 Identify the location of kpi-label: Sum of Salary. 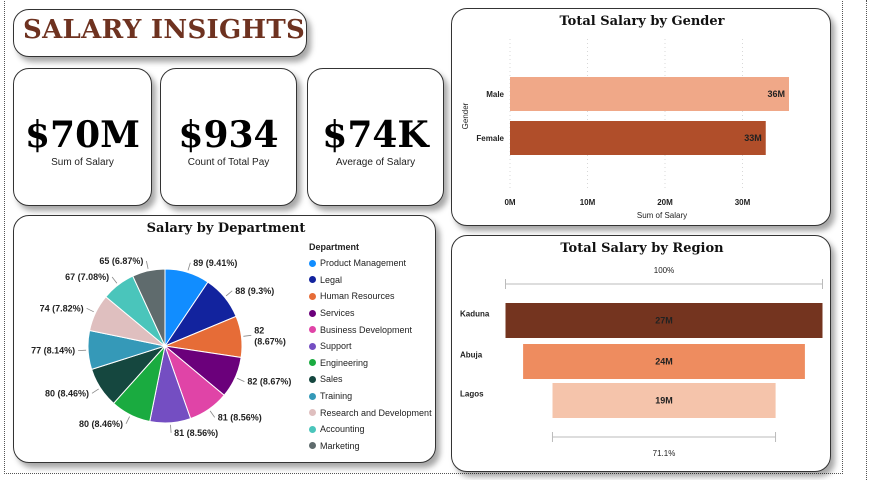
(82, 162).